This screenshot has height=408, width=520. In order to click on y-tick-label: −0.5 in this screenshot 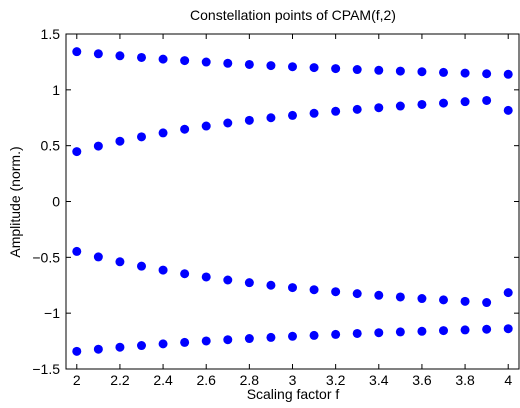, I will do `click(46, 257)`.